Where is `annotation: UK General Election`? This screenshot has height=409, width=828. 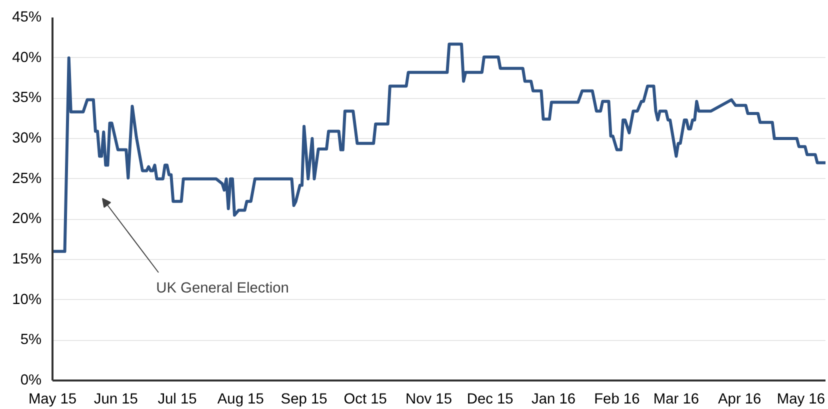
annotation: UK General Election is located at coordinates (222, 288).